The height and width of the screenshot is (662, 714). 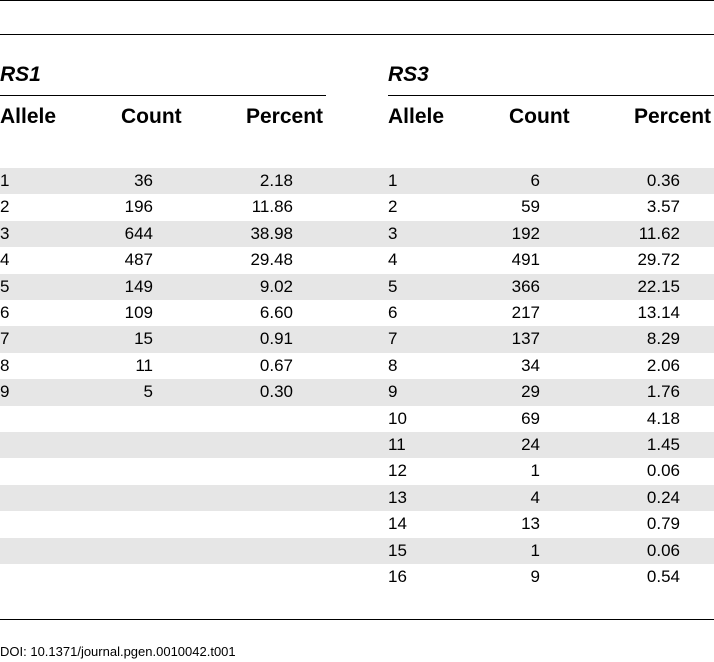 I want to click on rs3-percent-cell: 2.06, so click(x=663, y=365).